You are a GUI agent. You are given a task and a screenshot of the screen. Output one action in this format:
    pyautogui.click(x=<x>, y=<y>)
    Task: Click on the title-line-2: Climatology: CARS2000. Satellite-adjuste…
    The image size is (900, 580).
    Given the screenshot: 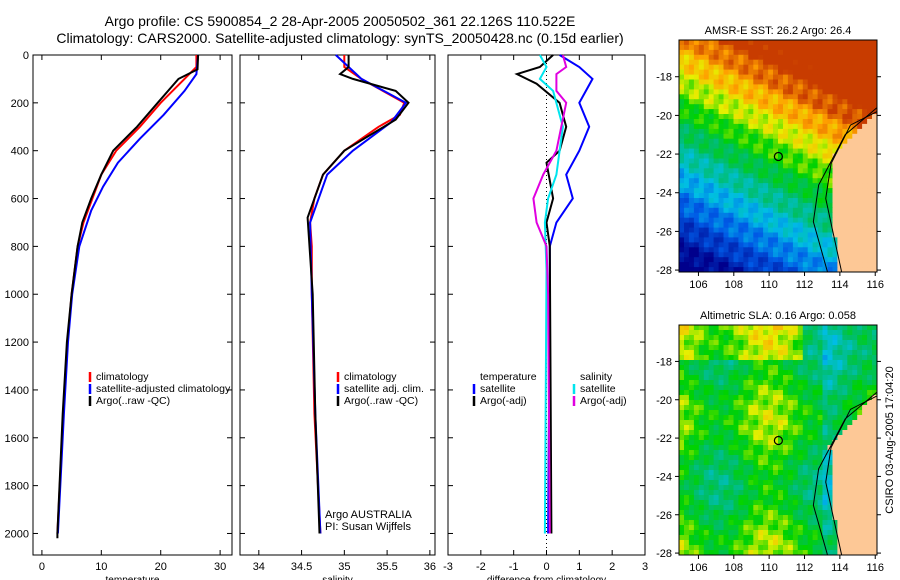 What is the action you would take?
    pyautogui.click(x=339, y=38)
    